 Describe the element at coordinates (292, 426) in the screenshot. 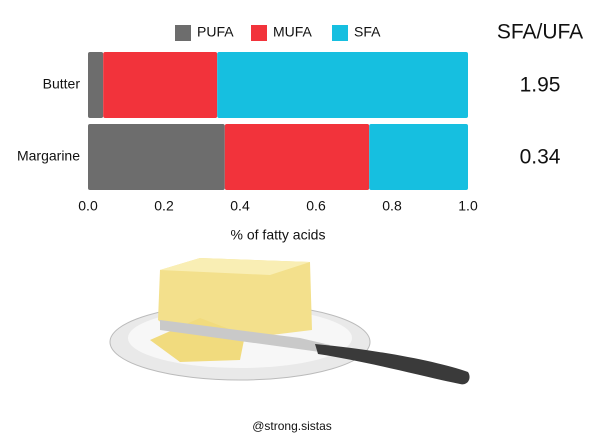

I see `credit: @strong.sistas` at that location.